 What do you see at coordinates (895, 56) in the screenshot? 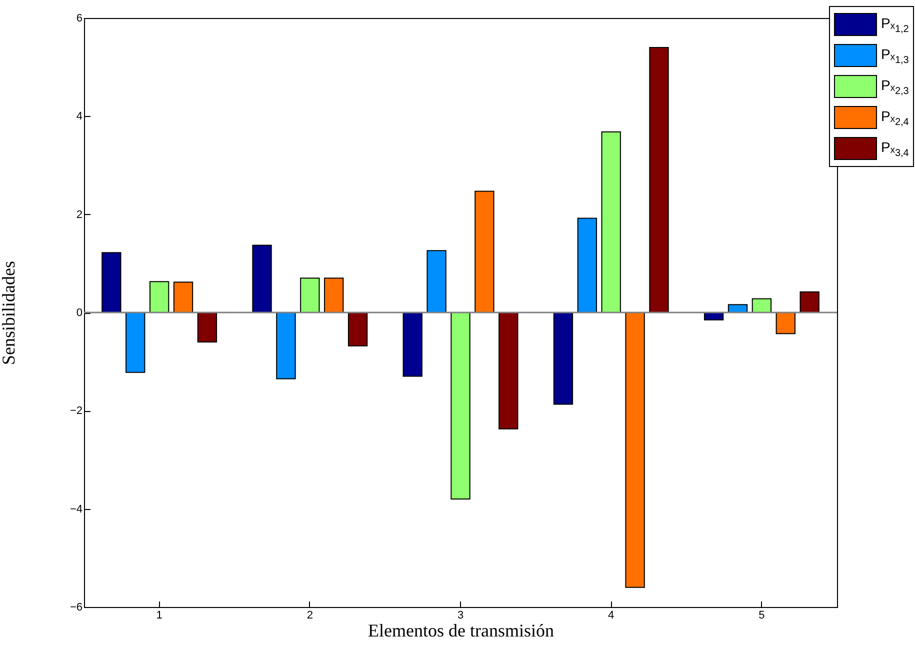
I see `legend-label: Pₓ$_{1,3}$` at bounding box center [895, 56].